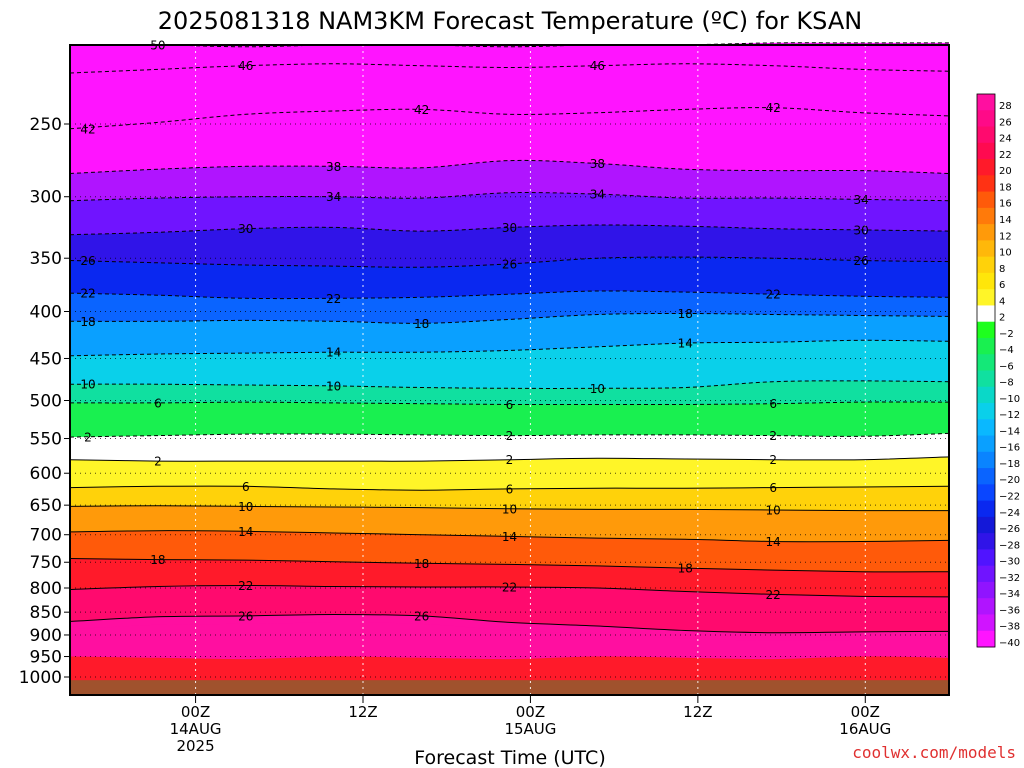 This screenshot has width=1024, height=768. I want to click on credit-text: coolwx.com/models, so click(934, 752).